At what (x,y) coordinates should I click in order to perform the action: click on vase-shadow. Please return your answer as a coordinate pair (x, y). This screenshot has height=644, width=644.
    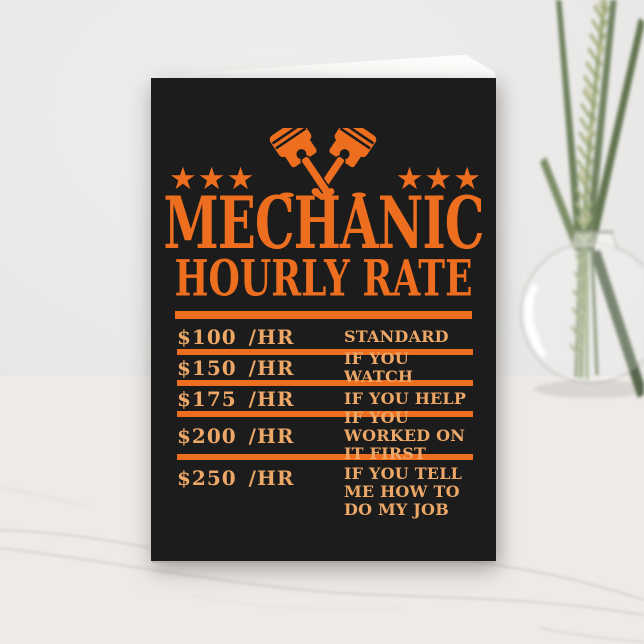
    Looking at the image, I should click on (589, 389).